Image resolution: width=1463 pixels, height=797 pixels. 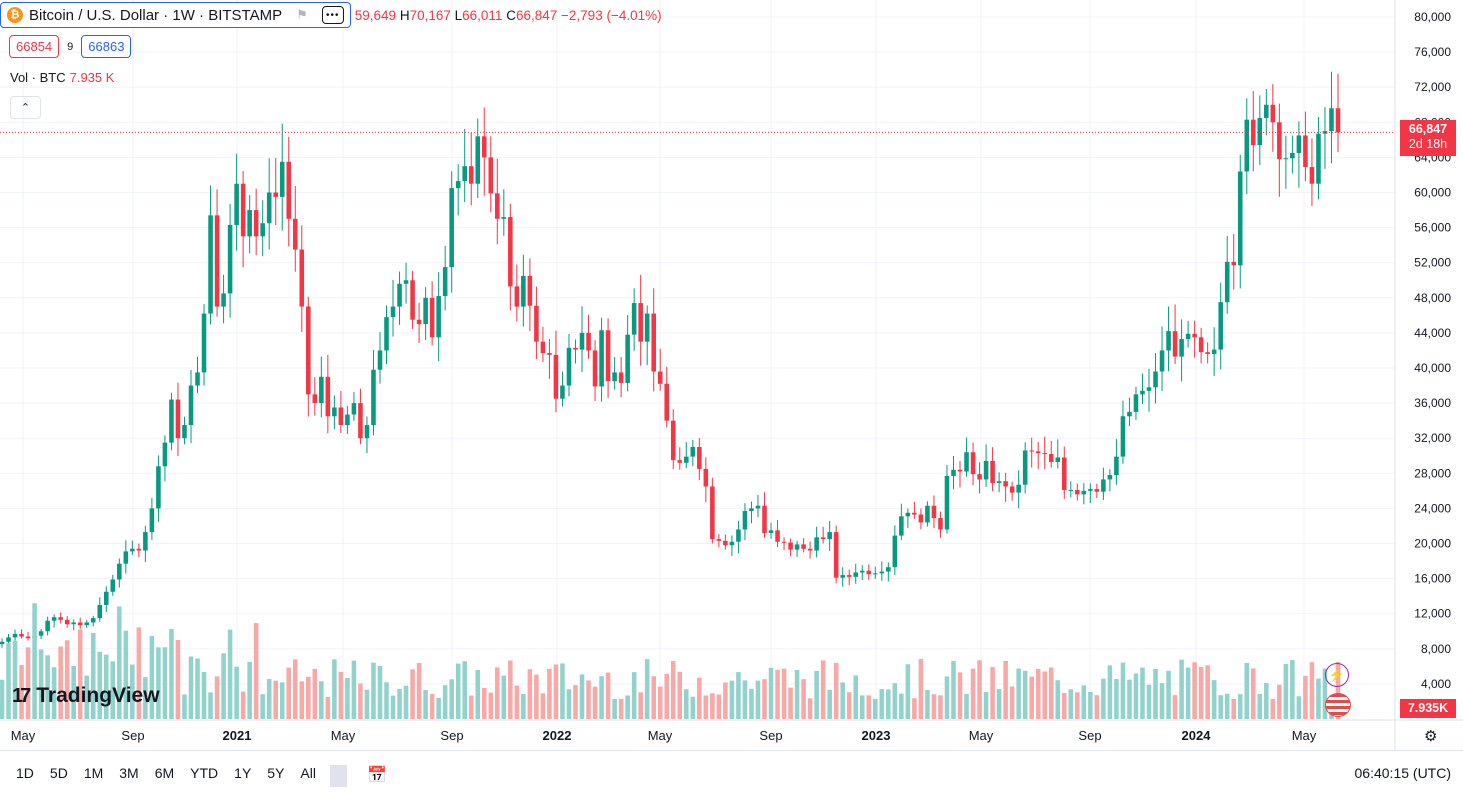 I want to click on volume-legend: Vol · BTC 7.935 K, so click(x=62, y=77).